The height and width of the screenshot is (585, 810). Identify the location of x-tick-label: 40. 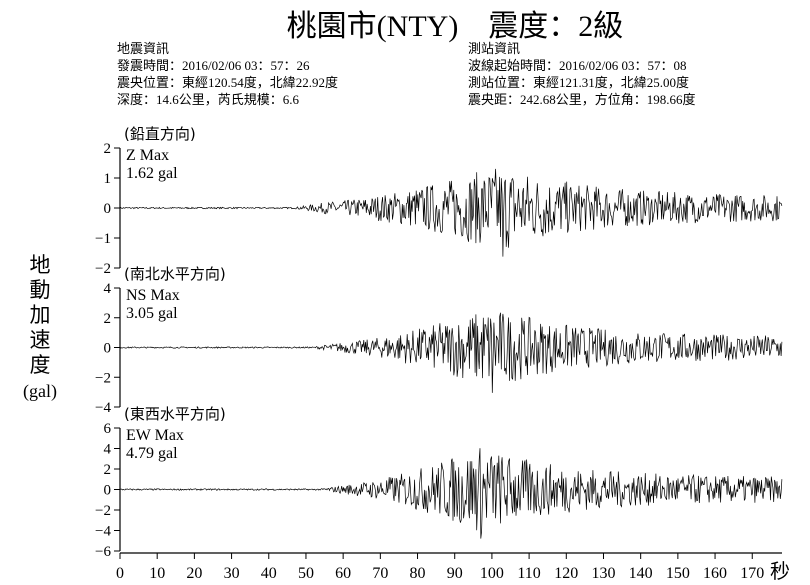
(269, 573).